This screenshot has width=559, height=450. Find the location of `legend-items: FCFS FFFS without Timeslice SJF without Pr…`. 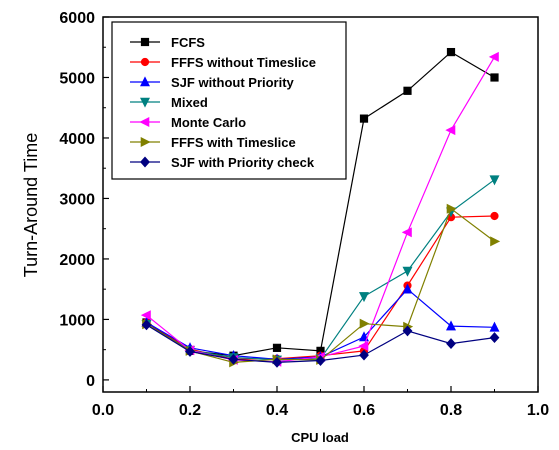

legend-items: FCFS FFFS without Timeslice SJF without Pr… is located at coordinates (223, 102).